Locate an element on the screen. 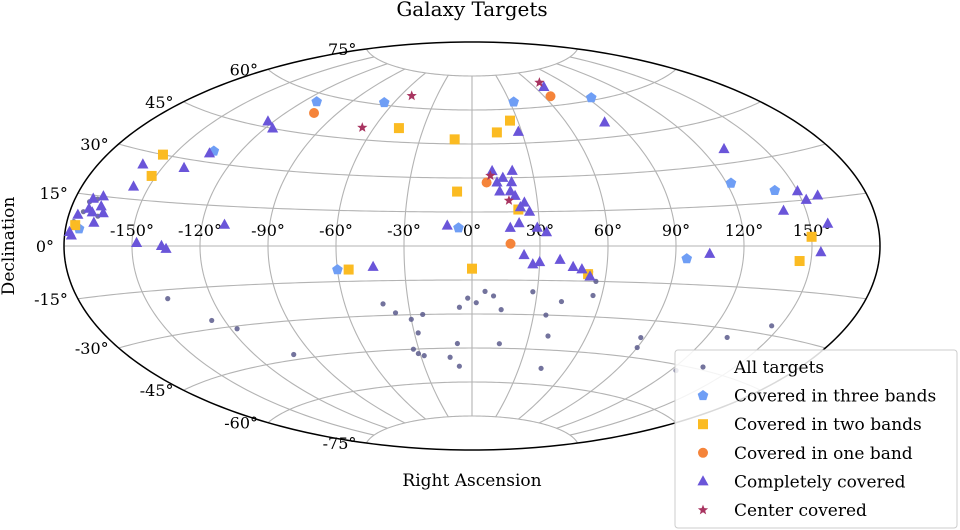 The height and width of the screenshot is (530, 960). legend-marker-circle is located at coordinates (703, 452).